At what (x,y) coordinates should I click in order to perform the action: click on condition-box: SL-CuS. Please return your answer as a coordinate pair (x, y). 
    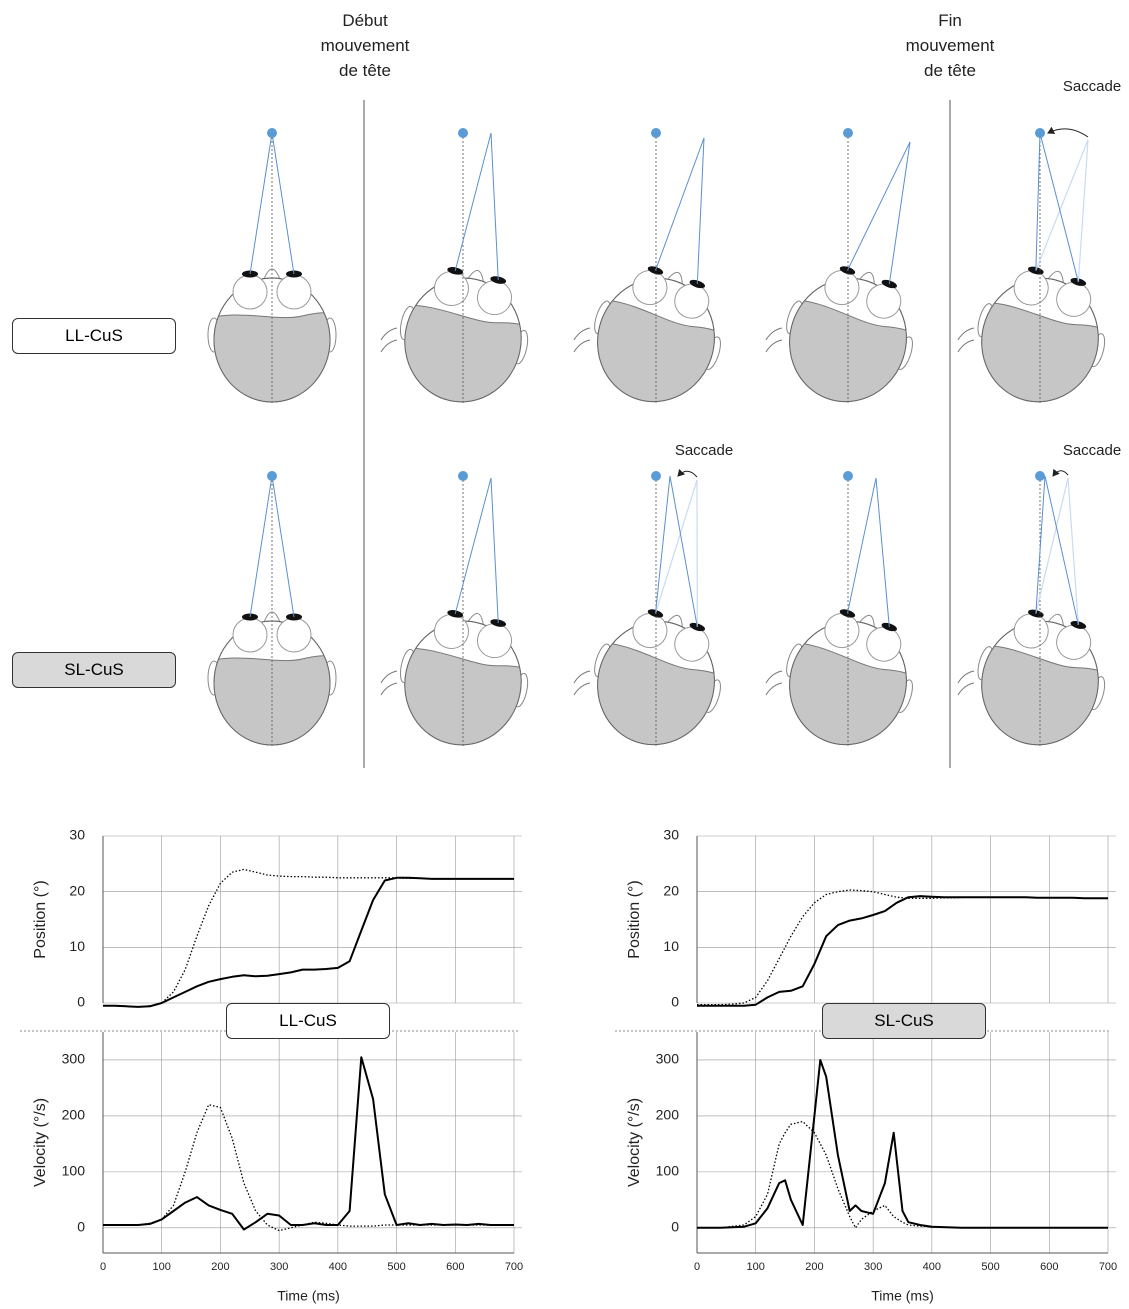
    Looking at the image, I should click on (94, 670).